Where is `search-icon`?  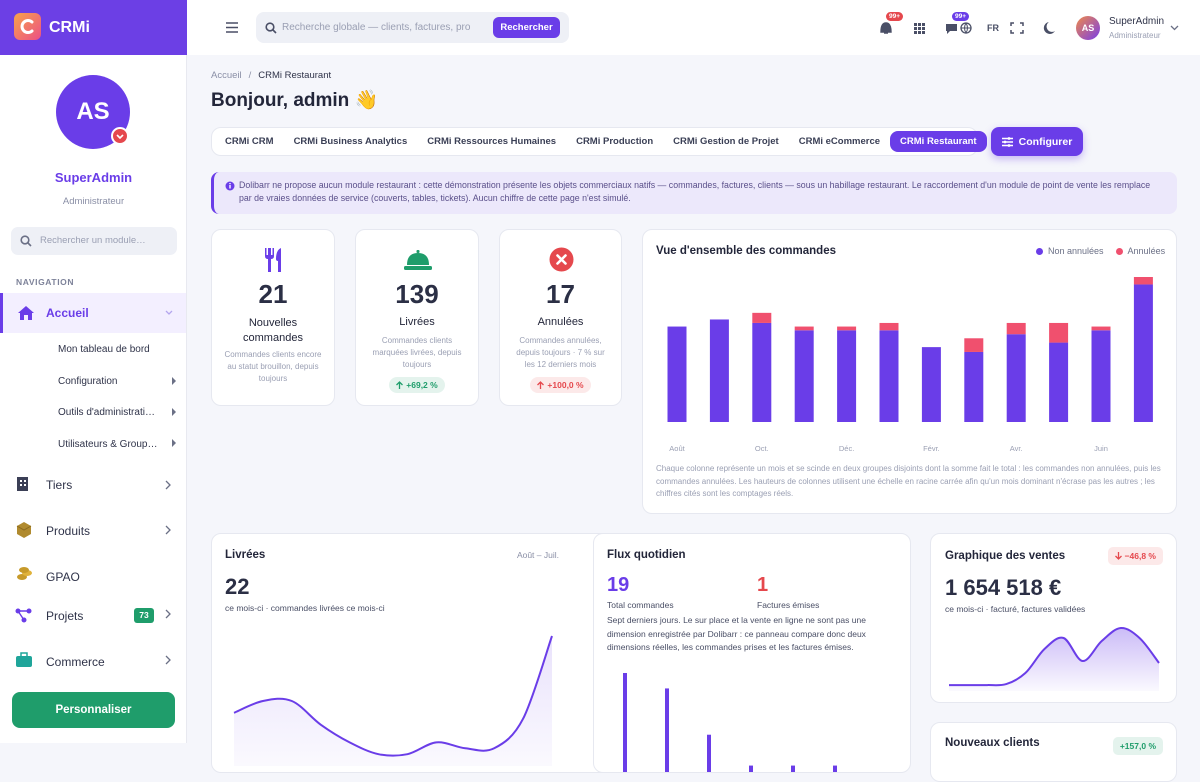
search-icon is located at coordinates (271, 28).